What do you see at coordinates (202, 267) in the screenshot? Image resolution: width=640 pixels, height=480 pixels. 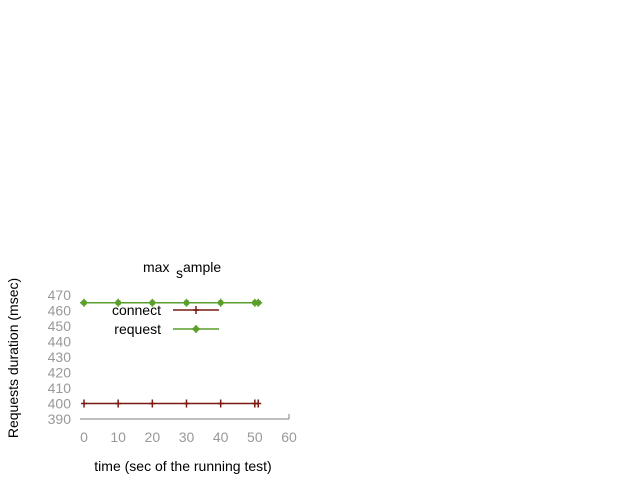 I see `chart-title-rest: ample` at bounding box center [202, 267].